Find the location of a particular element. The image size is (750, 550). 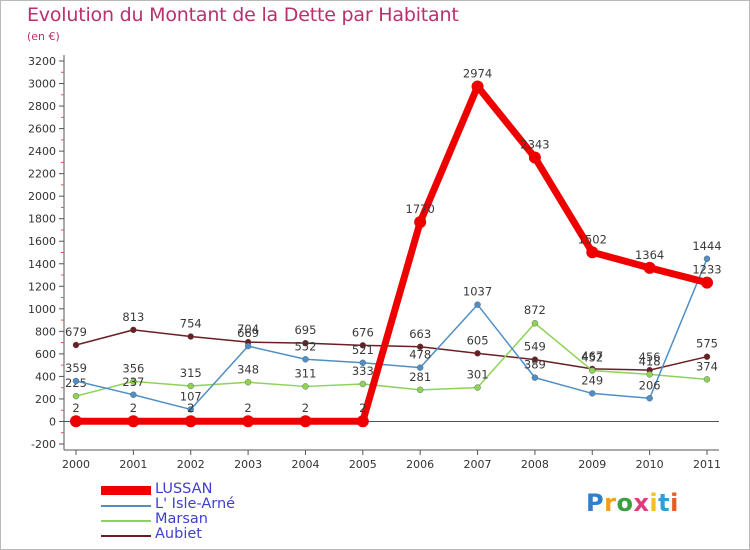

x-tick-label: 2005 is located at coordinates (363, 464).